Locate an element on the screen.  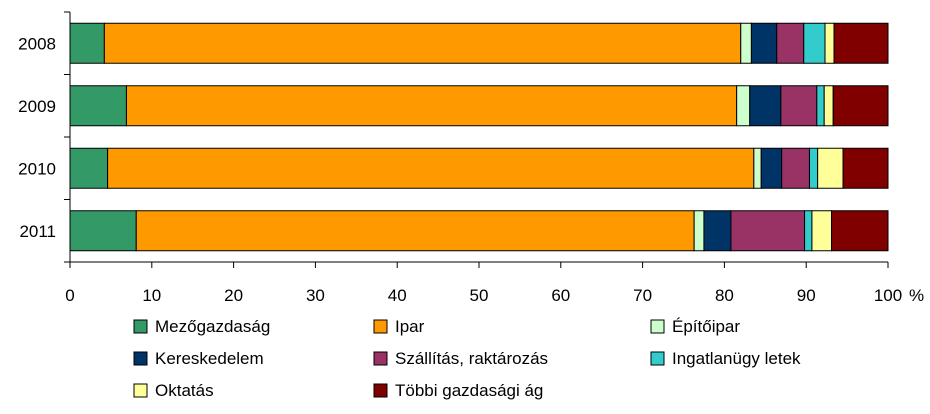
x-tick-label: 0 is located at coordinates (69, 295).